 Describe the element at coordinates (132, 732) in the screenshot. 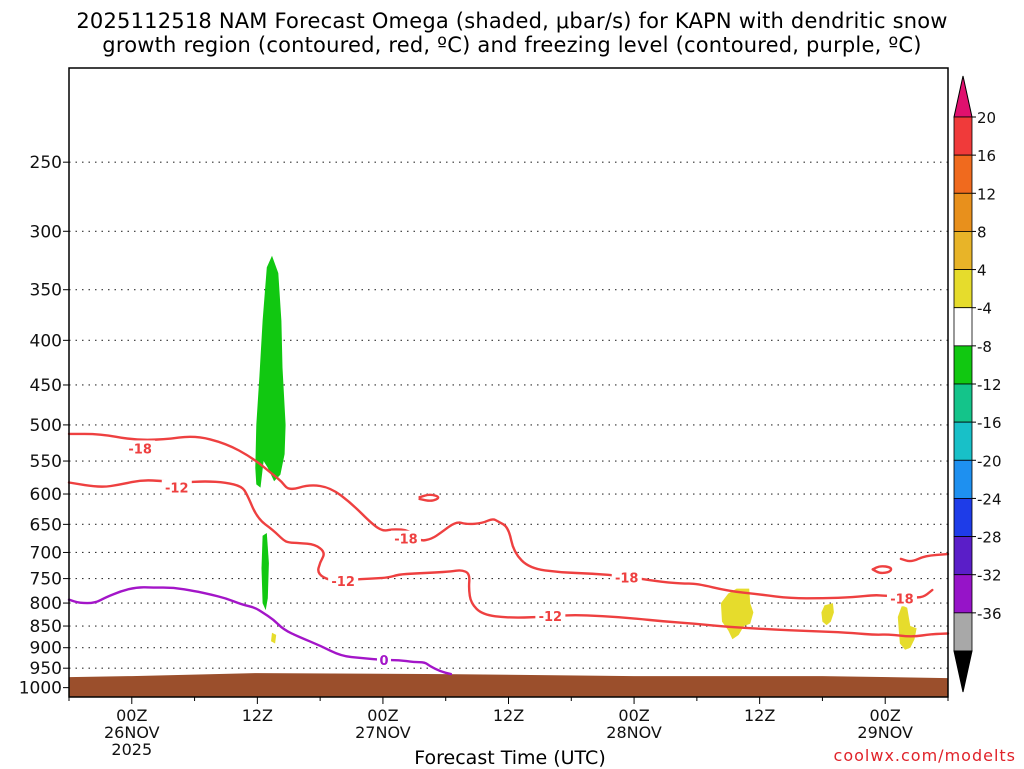

I see `x-tick-sublabel-0-0: 26NOV` at that location.